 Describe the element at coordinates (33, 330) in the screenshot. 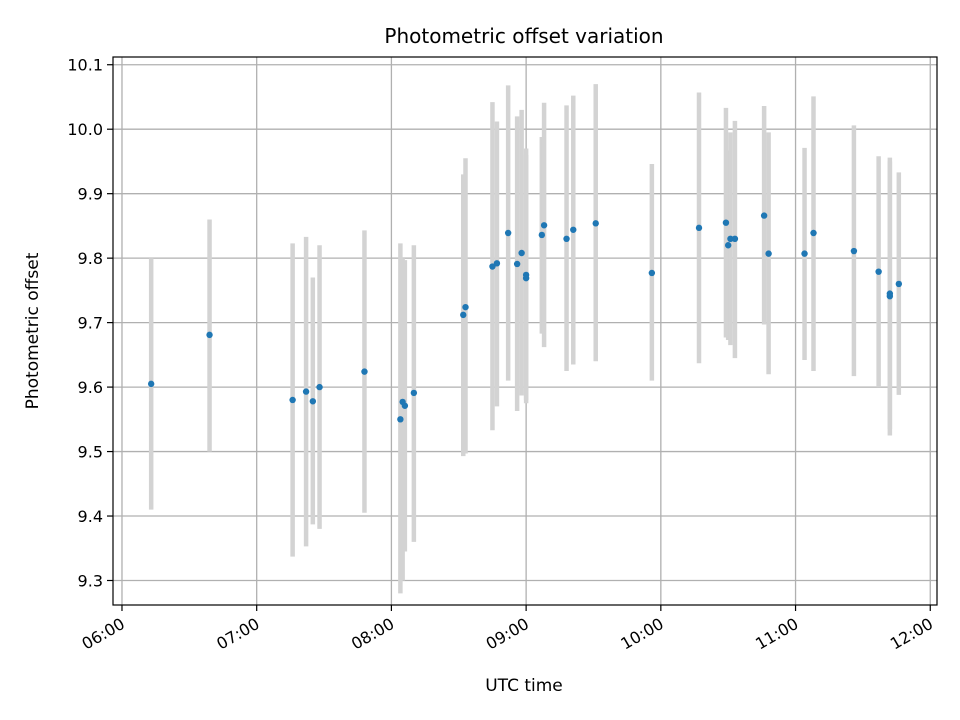

I see `y-axis-label: Photometric offset` at that location.